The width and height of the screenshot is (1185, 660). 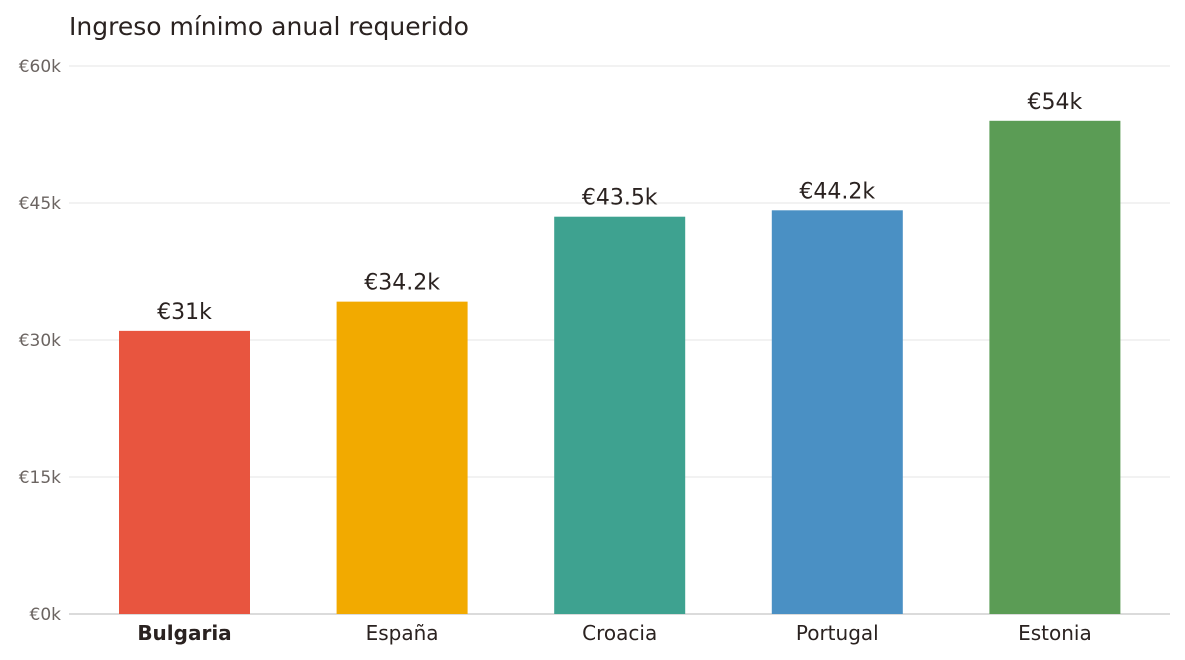 I want to click on value-label: €31k, so click(x=184, y=312).